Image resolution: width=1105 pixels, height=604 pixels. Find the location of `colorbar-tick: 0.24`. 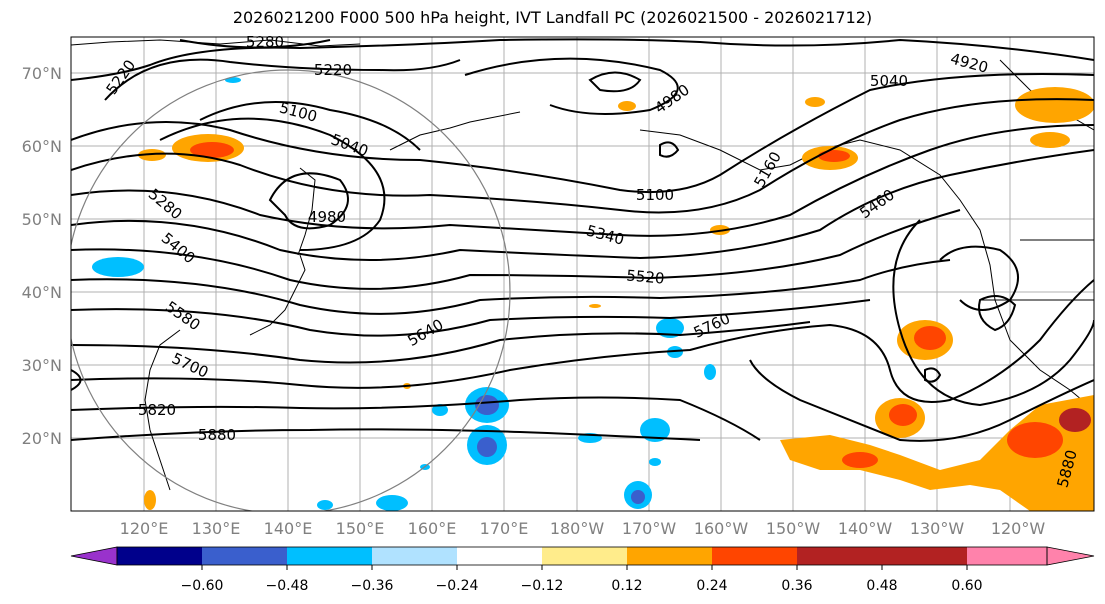

colorbar-tick: 0.24 is located at coordinates (711, 586).